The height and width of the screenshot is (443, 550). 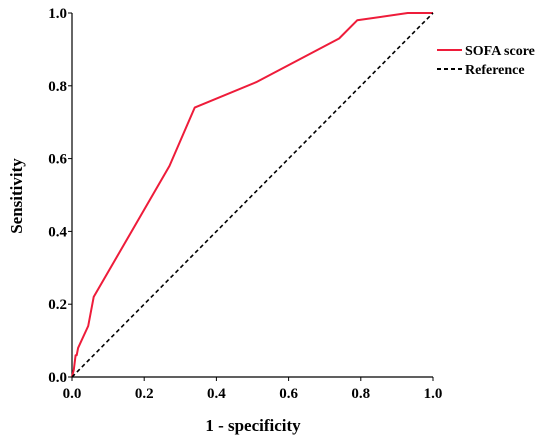 What do you see at coordinates (495, 70) in the screenshot?
I see `legend-label-reference: Reference` at bounding box center [495, 70].